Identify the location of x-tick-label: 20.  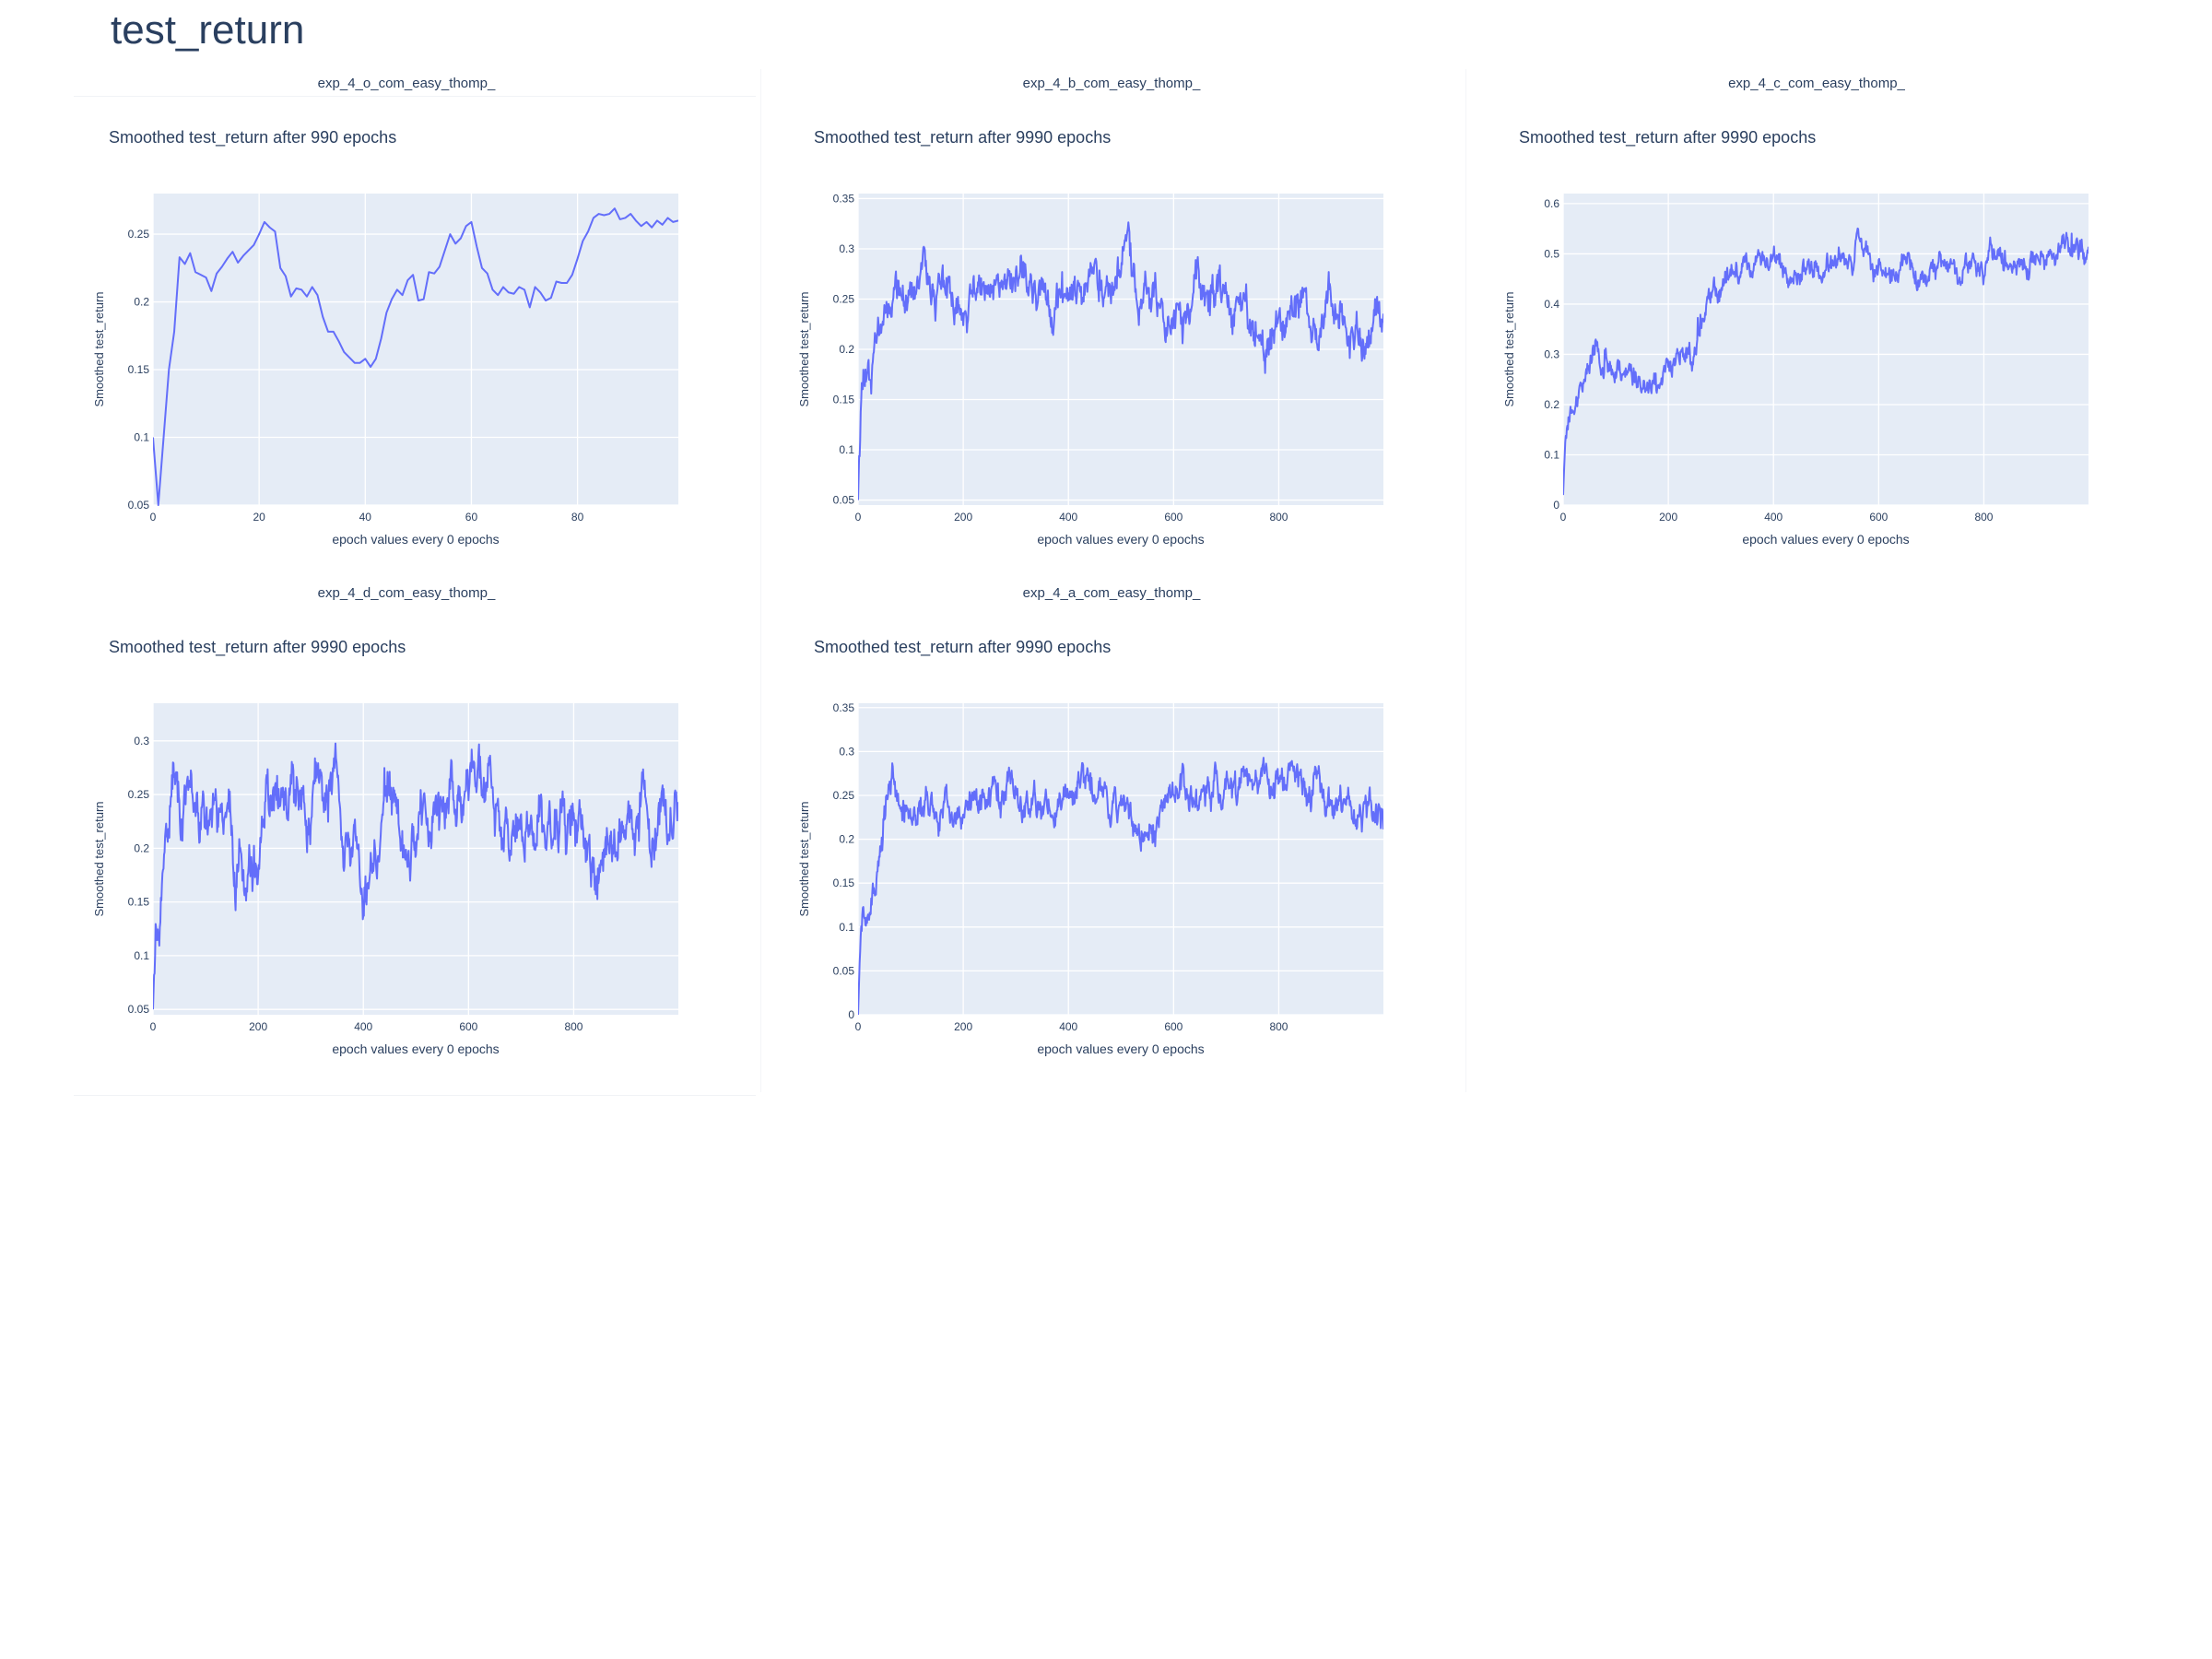
(259, 517).